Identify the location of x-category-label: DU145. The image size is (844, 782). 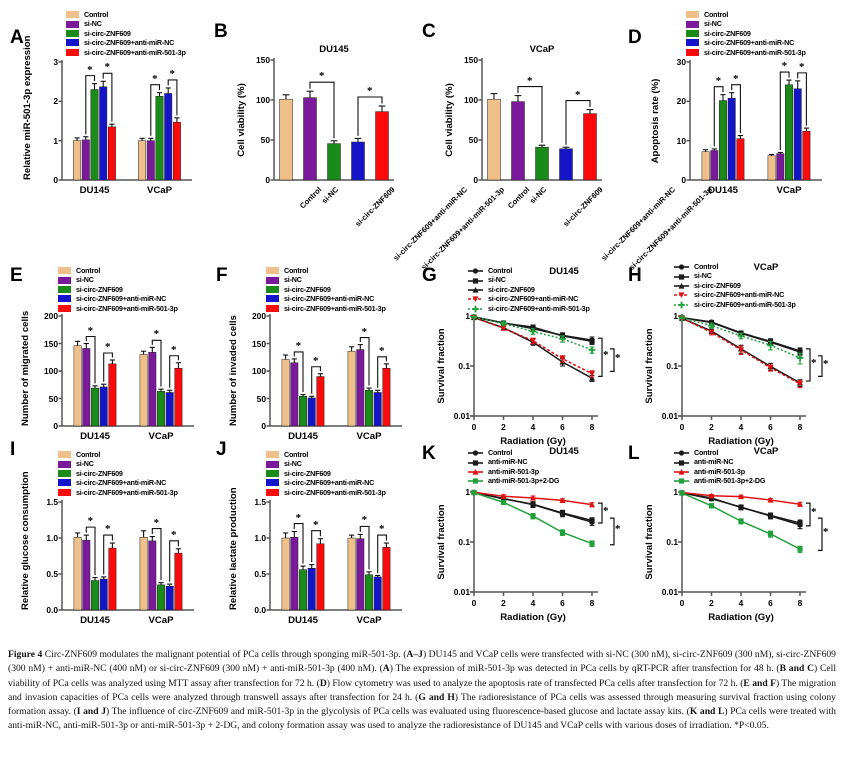
(303, 436).